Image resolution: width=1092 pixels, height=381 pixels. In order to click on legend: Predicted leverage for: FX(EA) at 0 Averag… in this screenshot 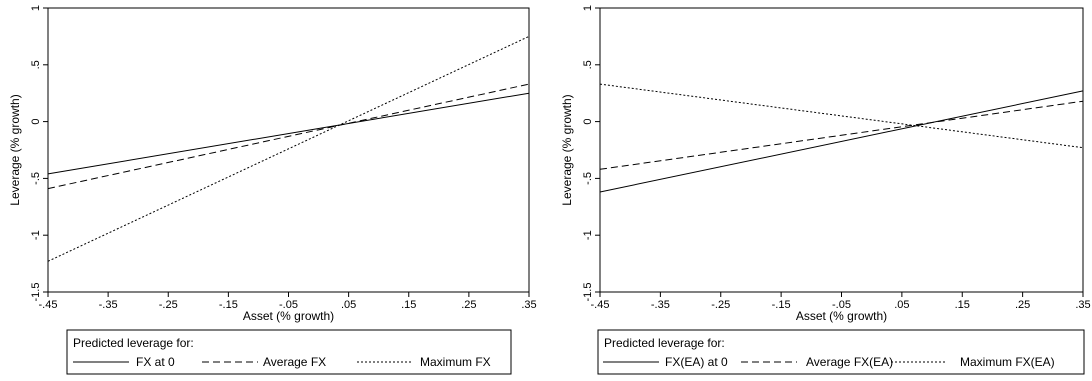, I will do `click(841, 352)`.